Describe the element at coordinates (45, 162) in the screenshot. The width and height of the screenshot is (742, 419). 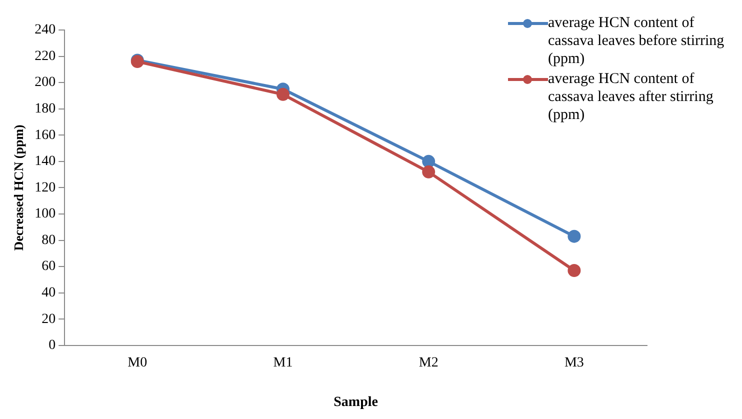
I see `y-tick-label: 140` at that location.